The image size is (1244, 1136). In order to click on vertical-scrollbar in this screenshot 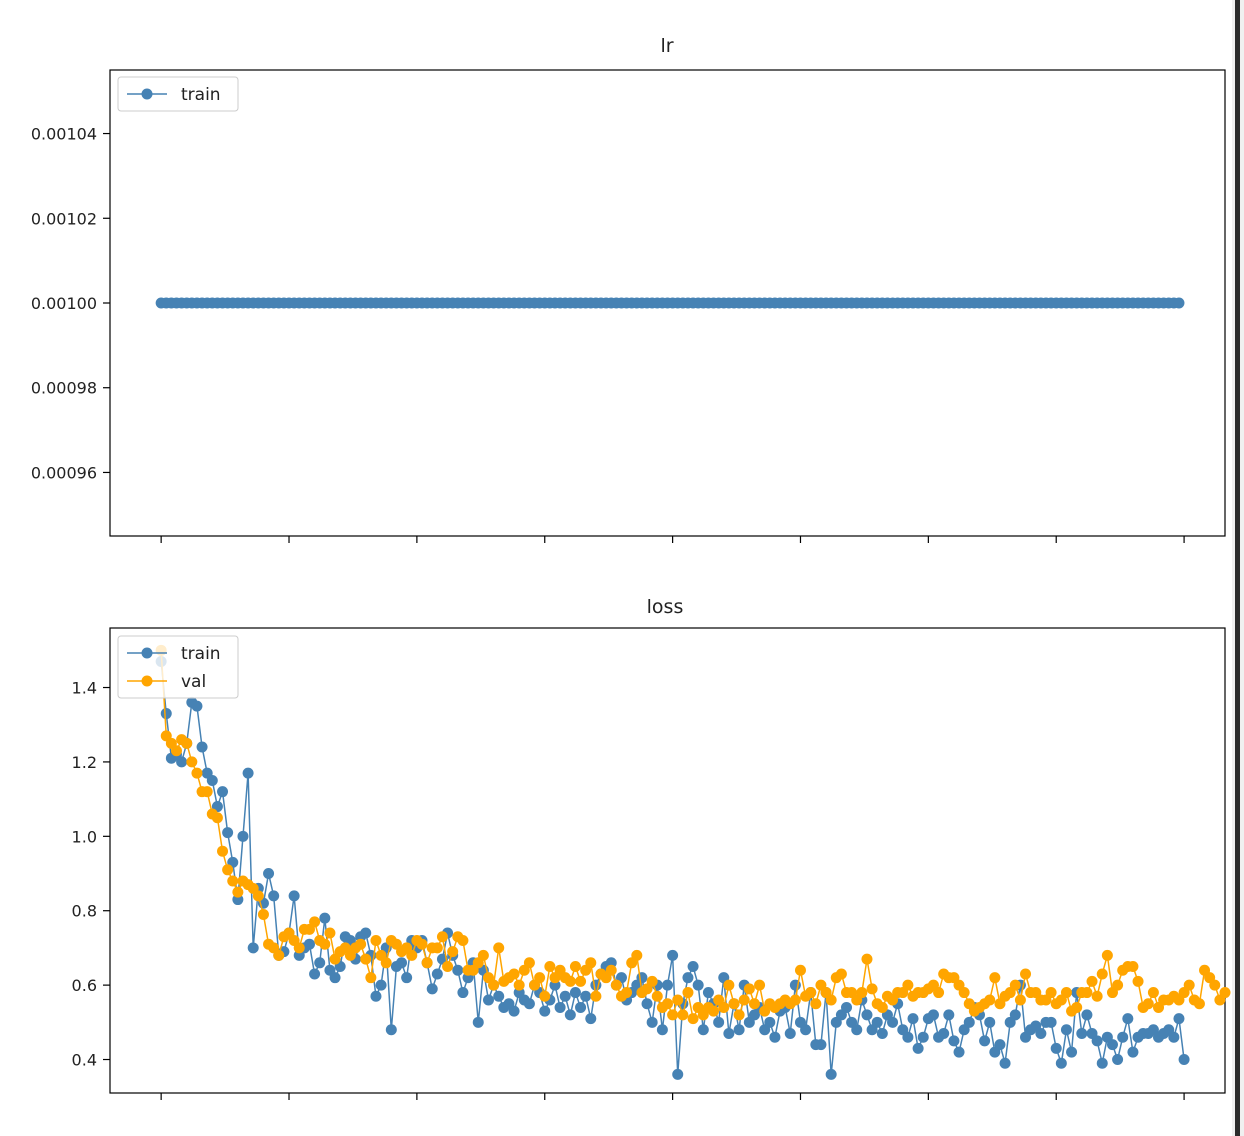, I will do `click(1238, 568)`.